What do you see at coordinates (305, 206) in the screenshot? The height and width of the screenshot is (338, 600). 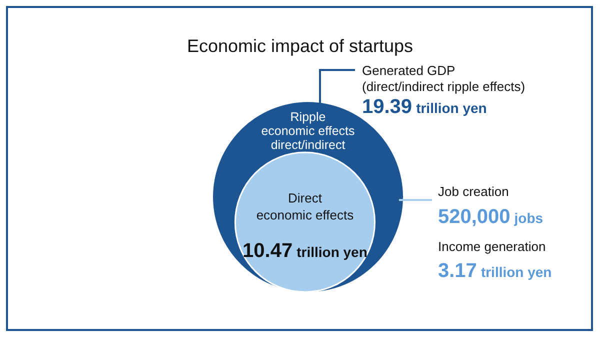 I see `category-label: Direct economic effects` at bounding box center [305, 206].